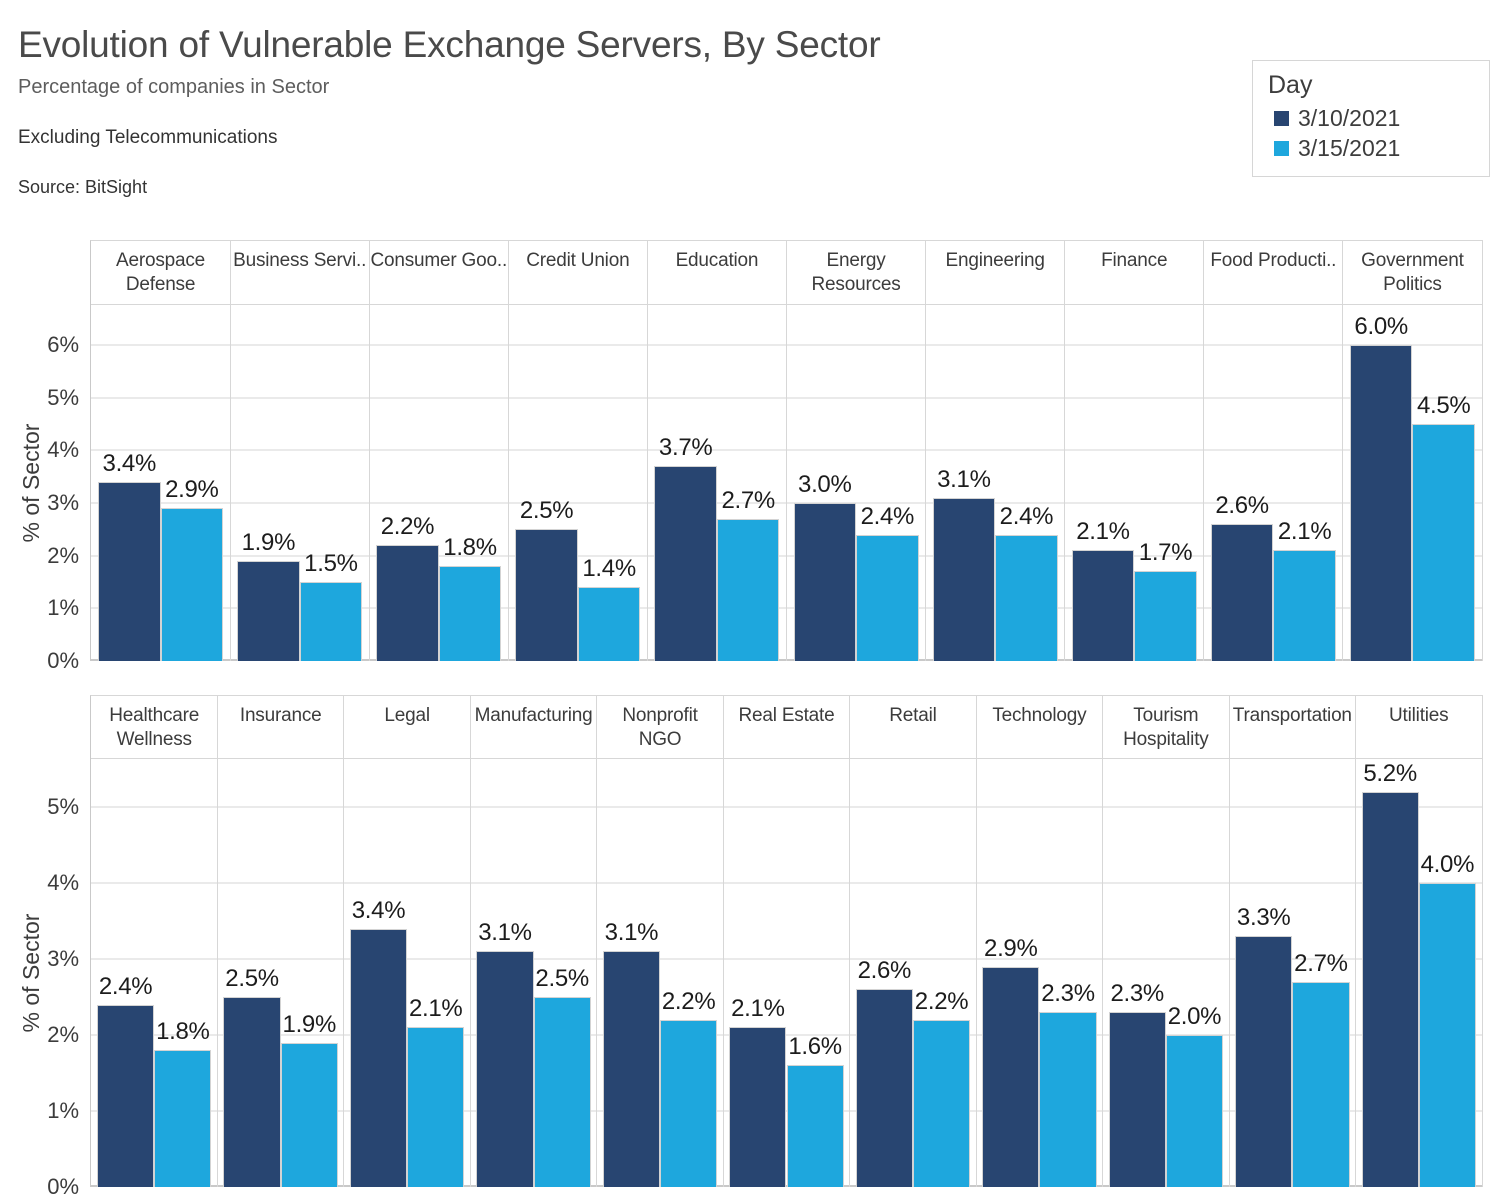  Describe the element at coordinates (505, 932) in the screenshot. I see `bar-value-label: 3.1%` at that location.